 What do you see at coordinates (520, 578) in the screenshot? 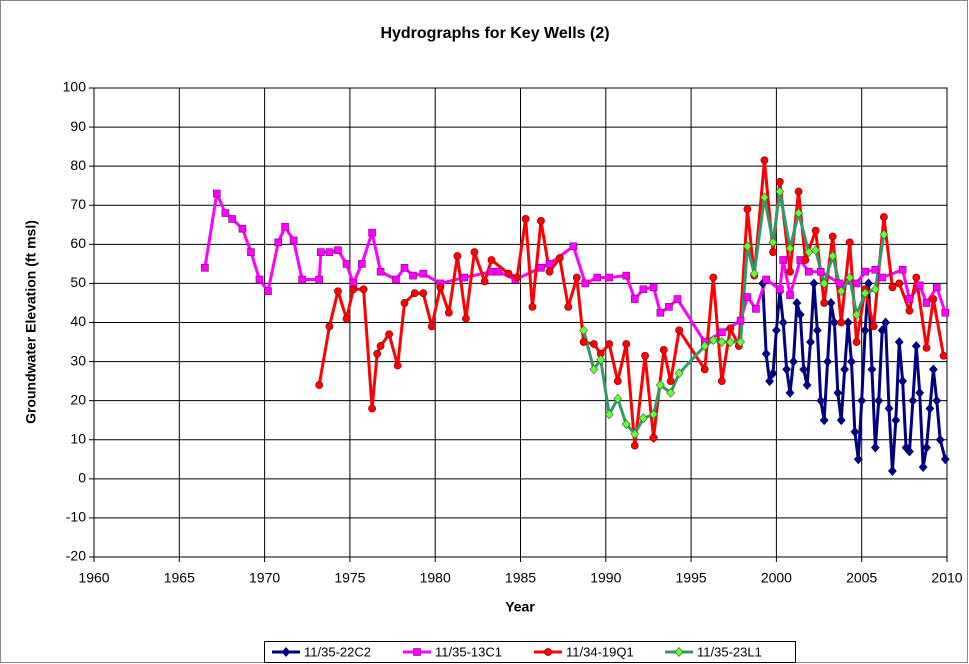
I see `x-tick-label: 1985` at bounding box center [520, 578].